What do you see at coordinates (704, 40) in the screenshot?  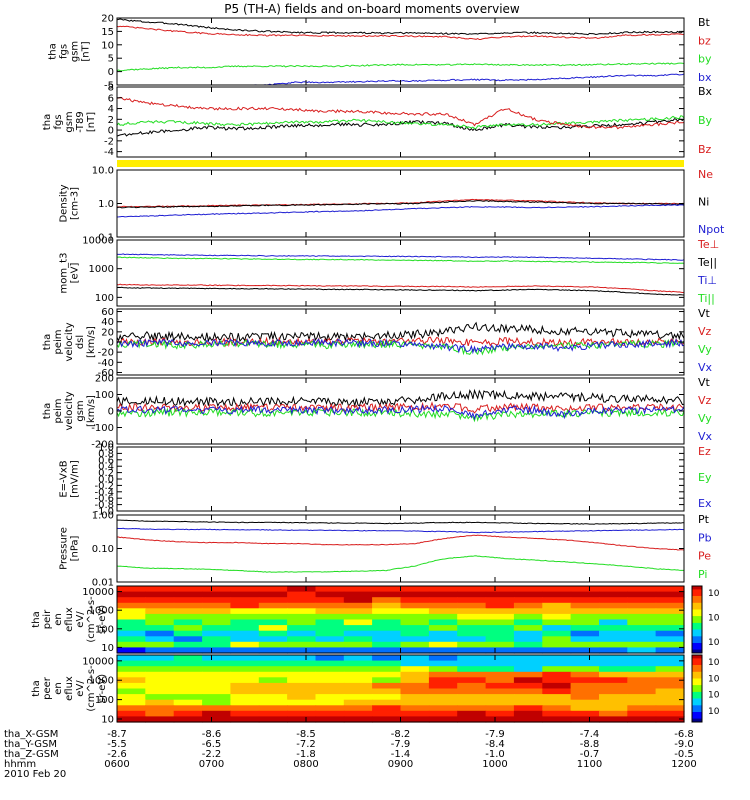 I see `legend-bz: bz` at bounding box center [704, 40].